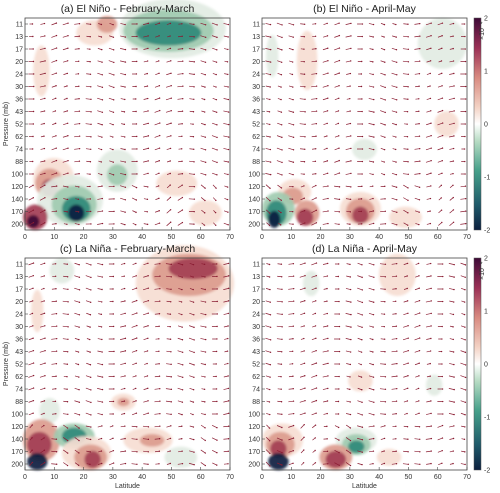  I want to click on x-tick-label: 10, so click(291, 237).